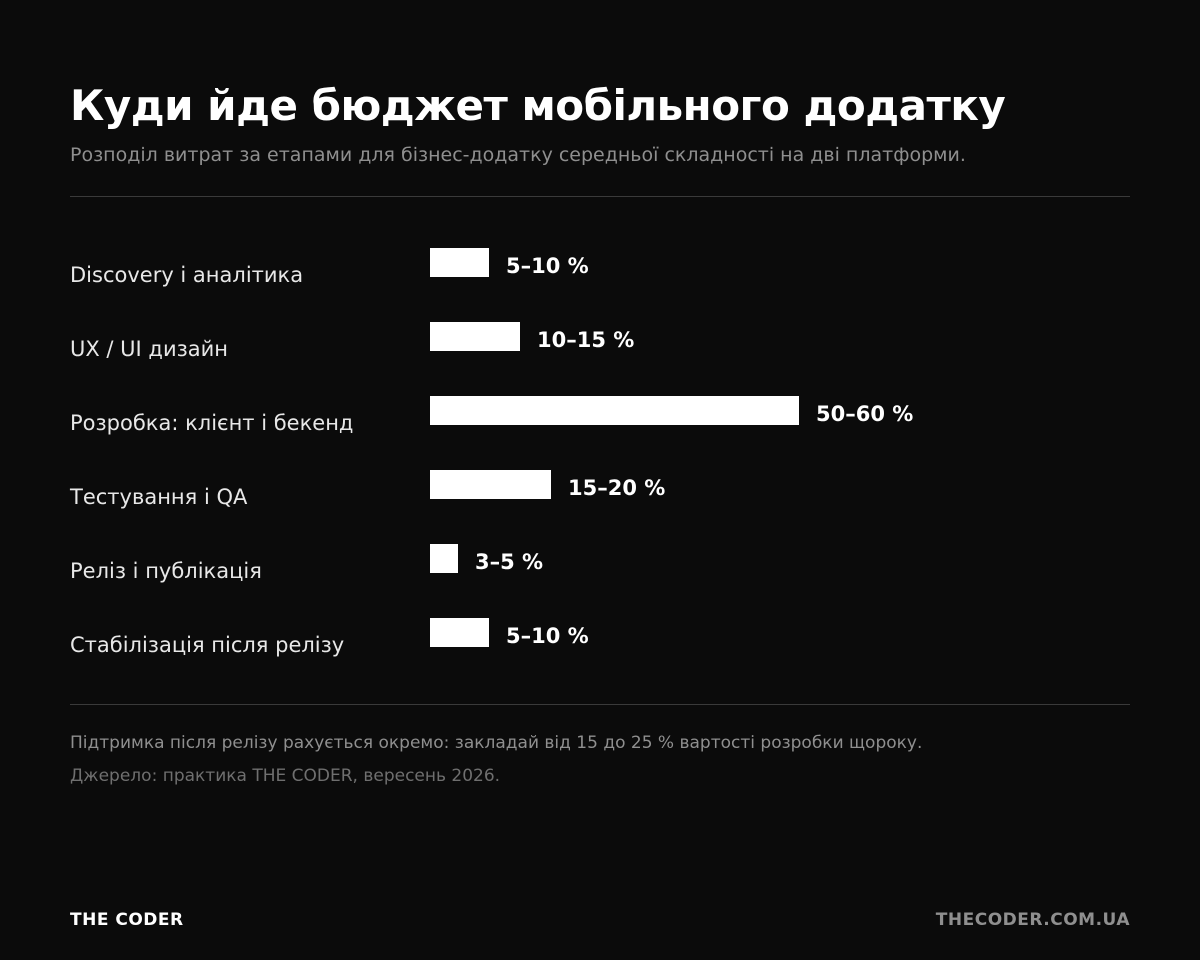 This screenshot has height=960, width=1200. What do you see at coordinates (149, 349) in the screenshot?
I see `category-label: UX / UI дизайн` at bounding box center [149, 349].